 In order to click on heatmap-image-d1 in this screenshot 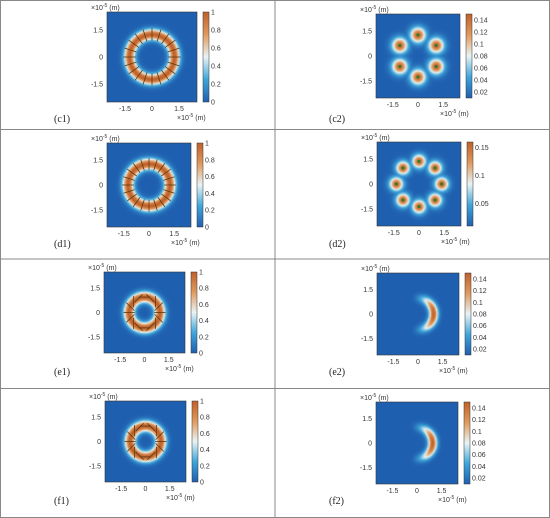, I will do `click(149, 185)`.